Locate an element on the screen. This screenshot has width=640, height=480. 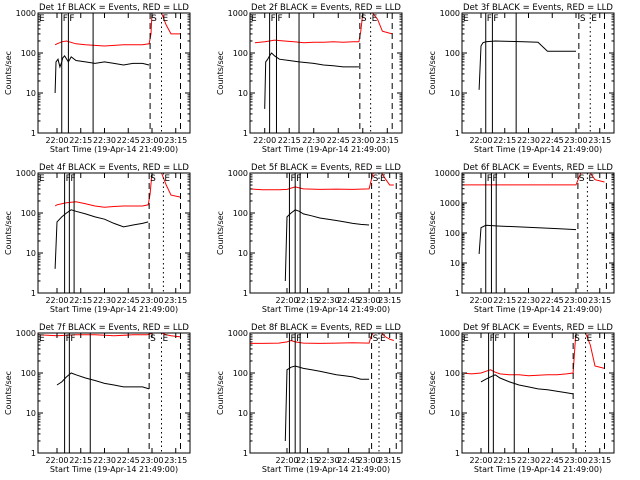
plot-title: Det 4f BLACK = Events, RED = LLD is located at coordinates (114, 168).